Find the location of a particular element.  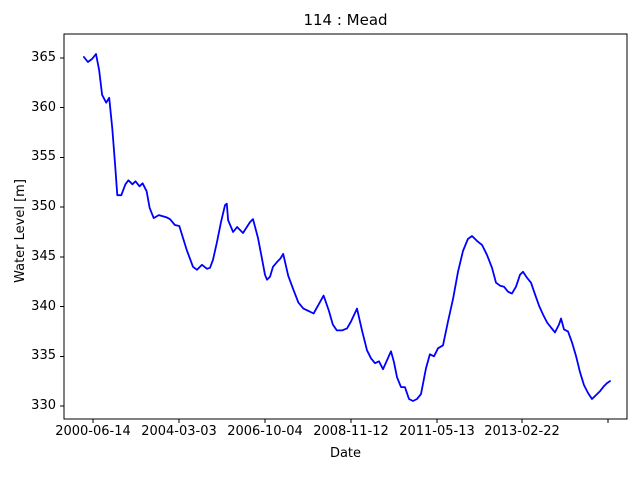

y-tick-label: 360 is located at coordinates (43, 107).